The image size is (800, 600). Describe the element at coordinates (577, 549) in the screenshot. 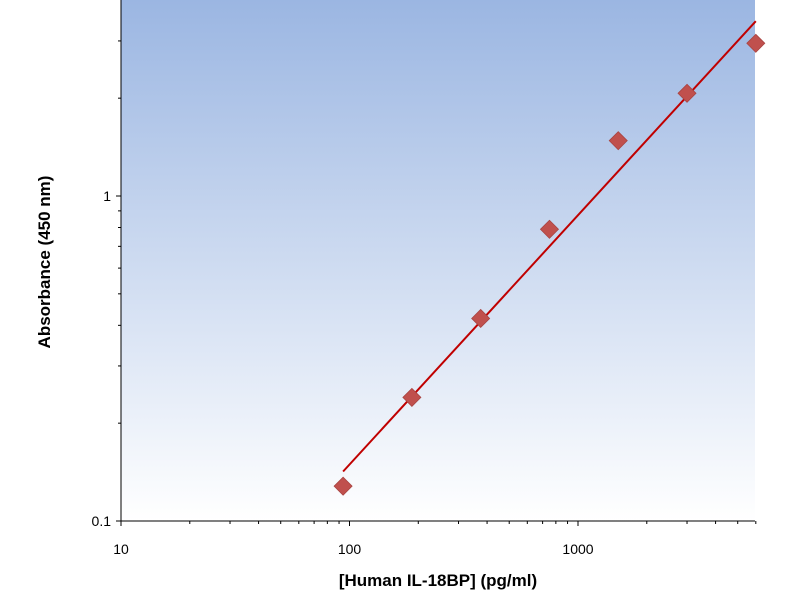

I see `x-tick-label-2: 1000` at that location.